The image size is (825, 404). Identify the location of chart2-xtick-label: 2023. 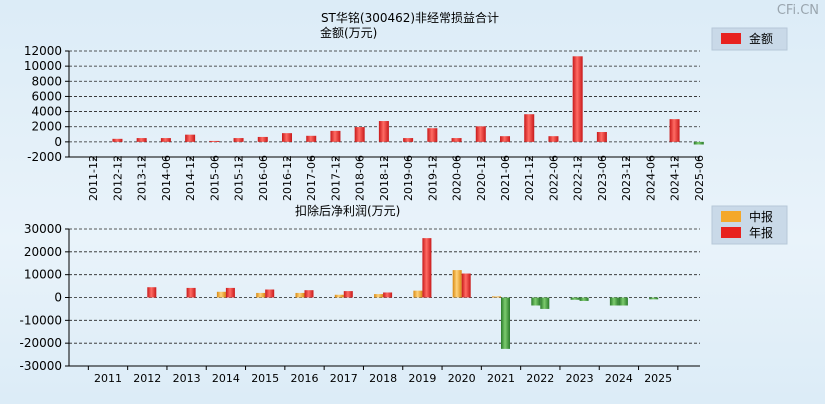
(580, 378).